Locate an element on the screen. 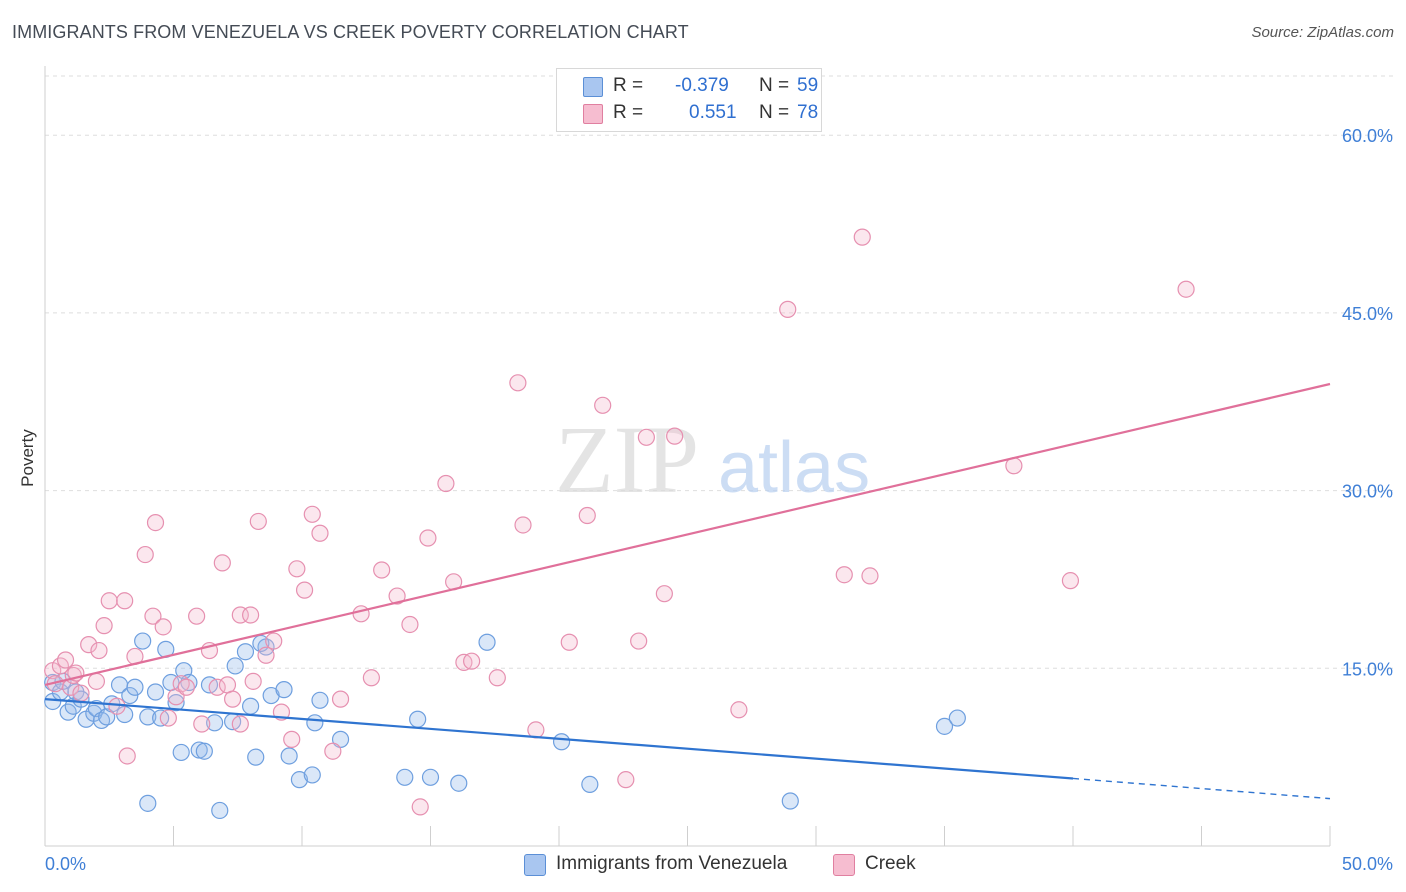 This screenshot has width=1406, height=892. r-value: 0.551 is located at coordinates (713, 112).